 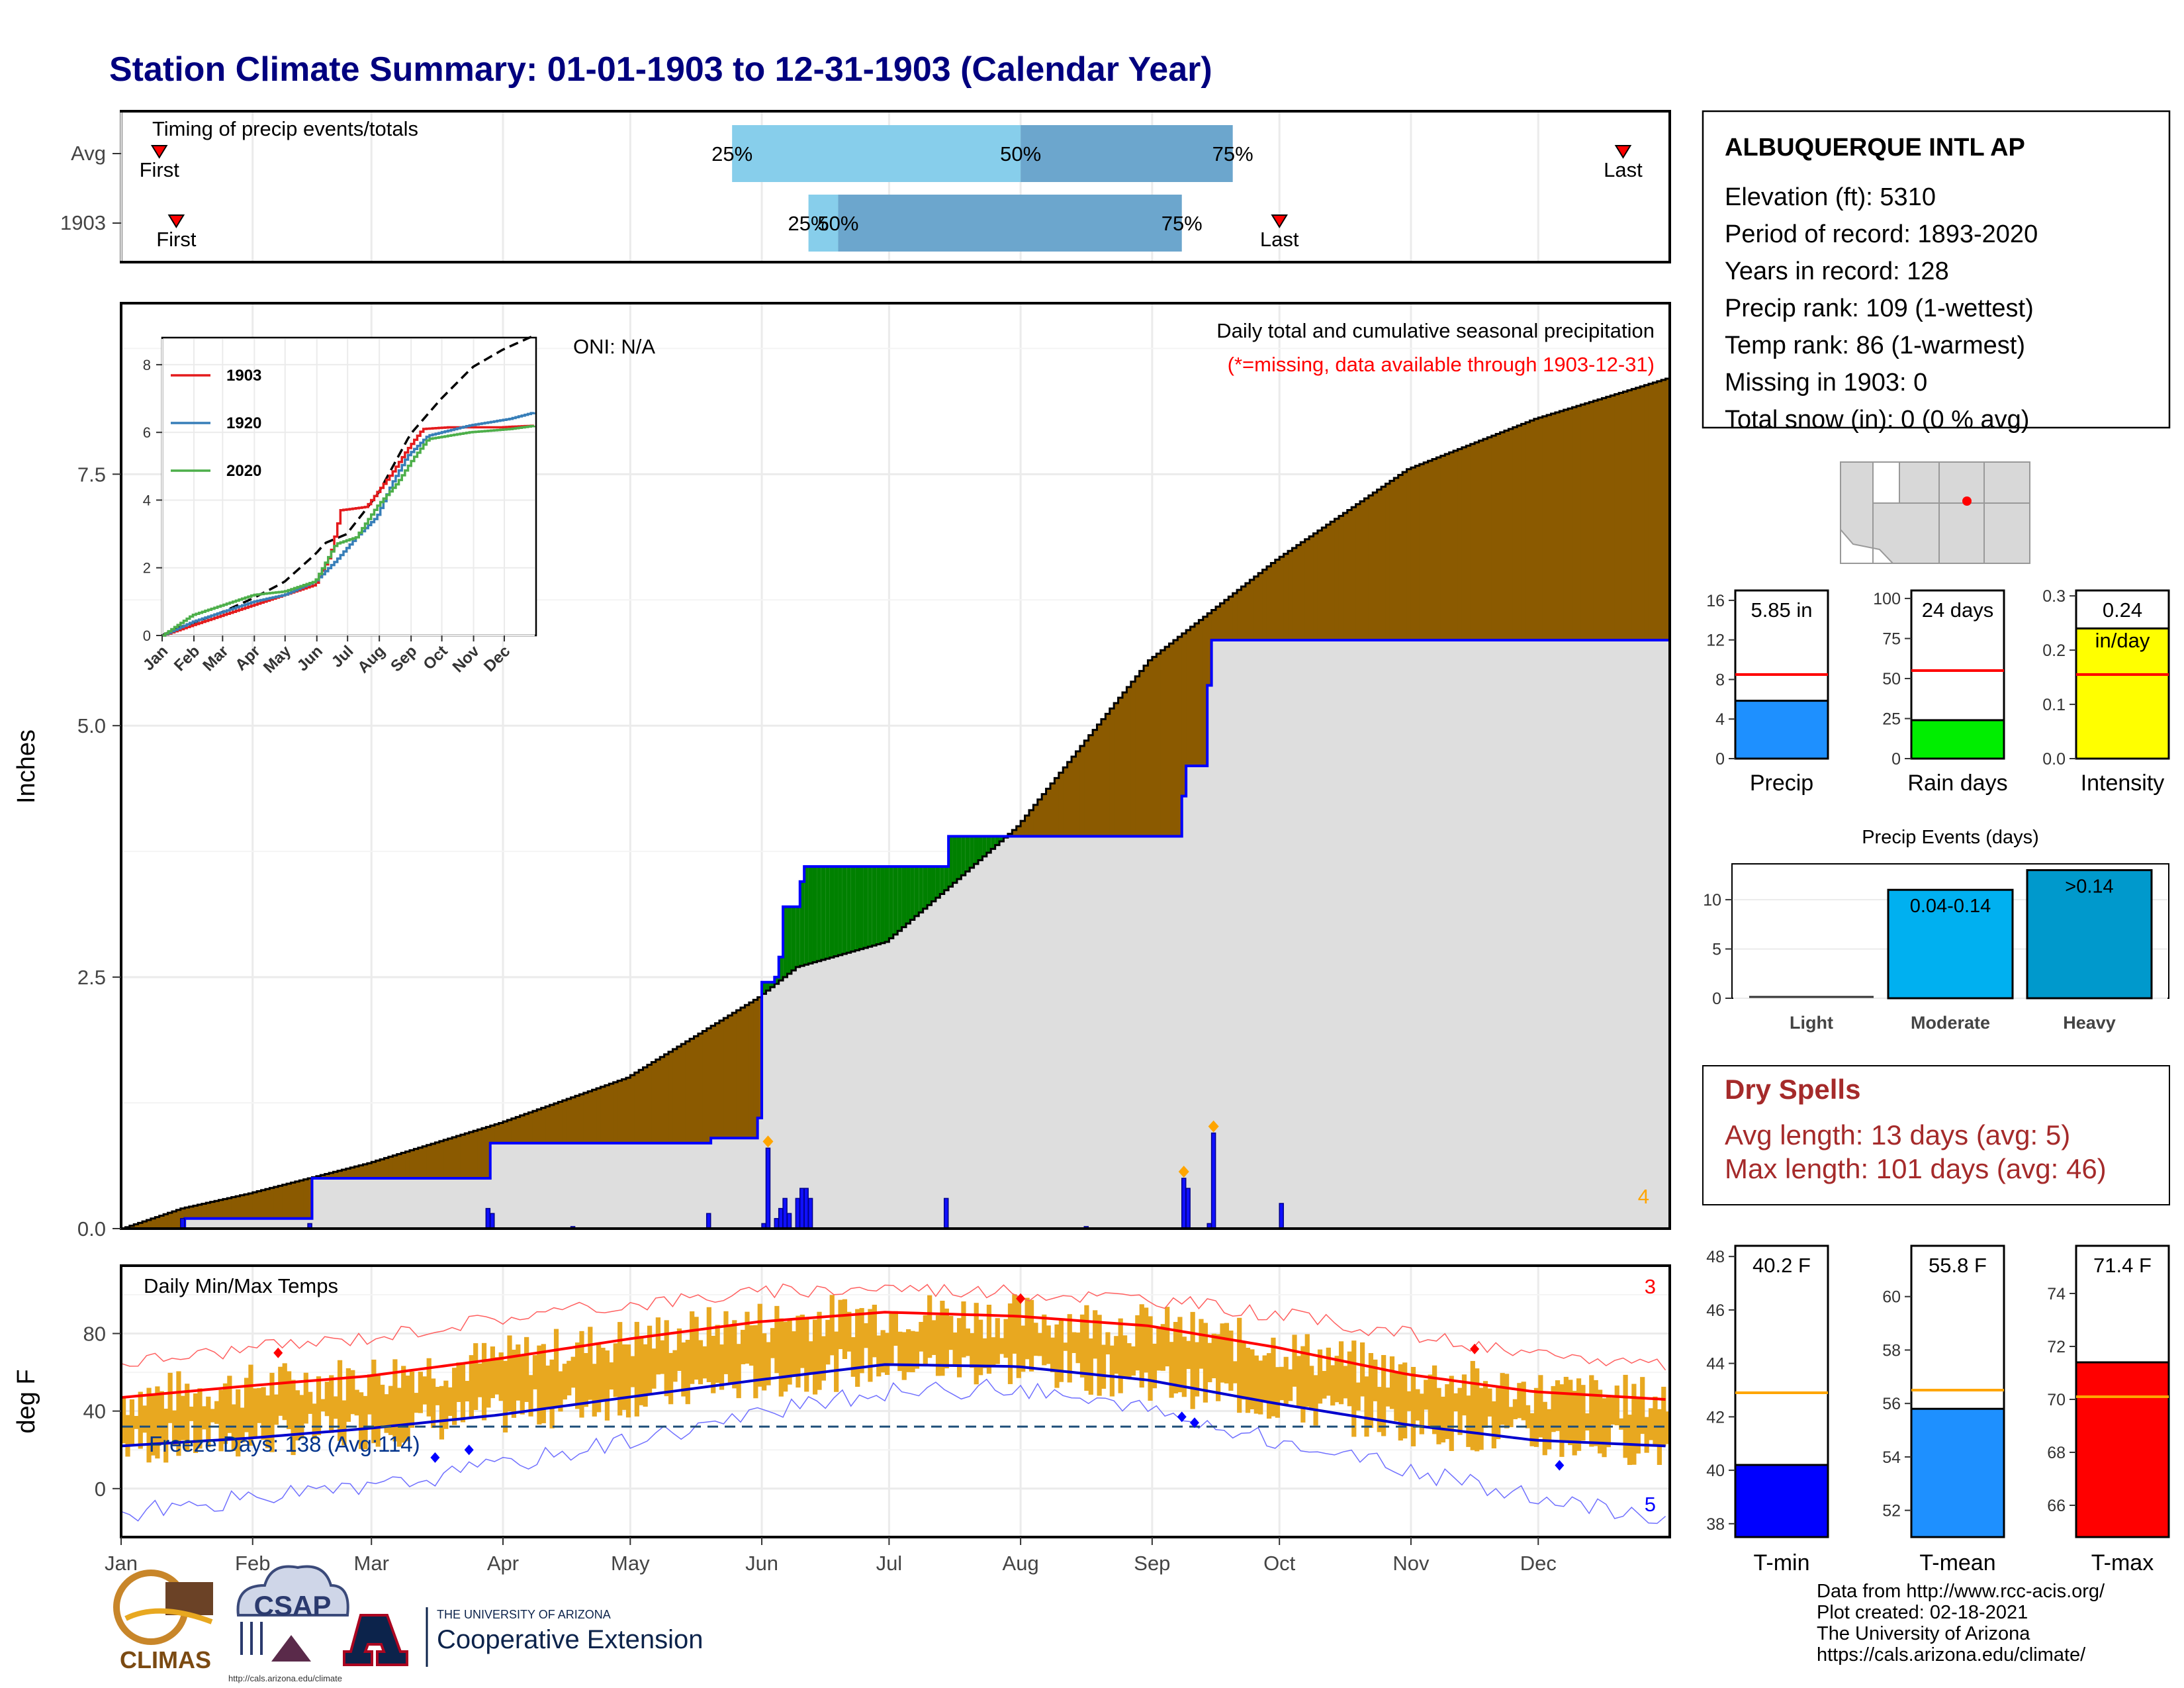 What do you see at coordinates (1957, 783) in the screenshot?
I see `stat-category-label: Rain days` at bounding box center [1957, 783].